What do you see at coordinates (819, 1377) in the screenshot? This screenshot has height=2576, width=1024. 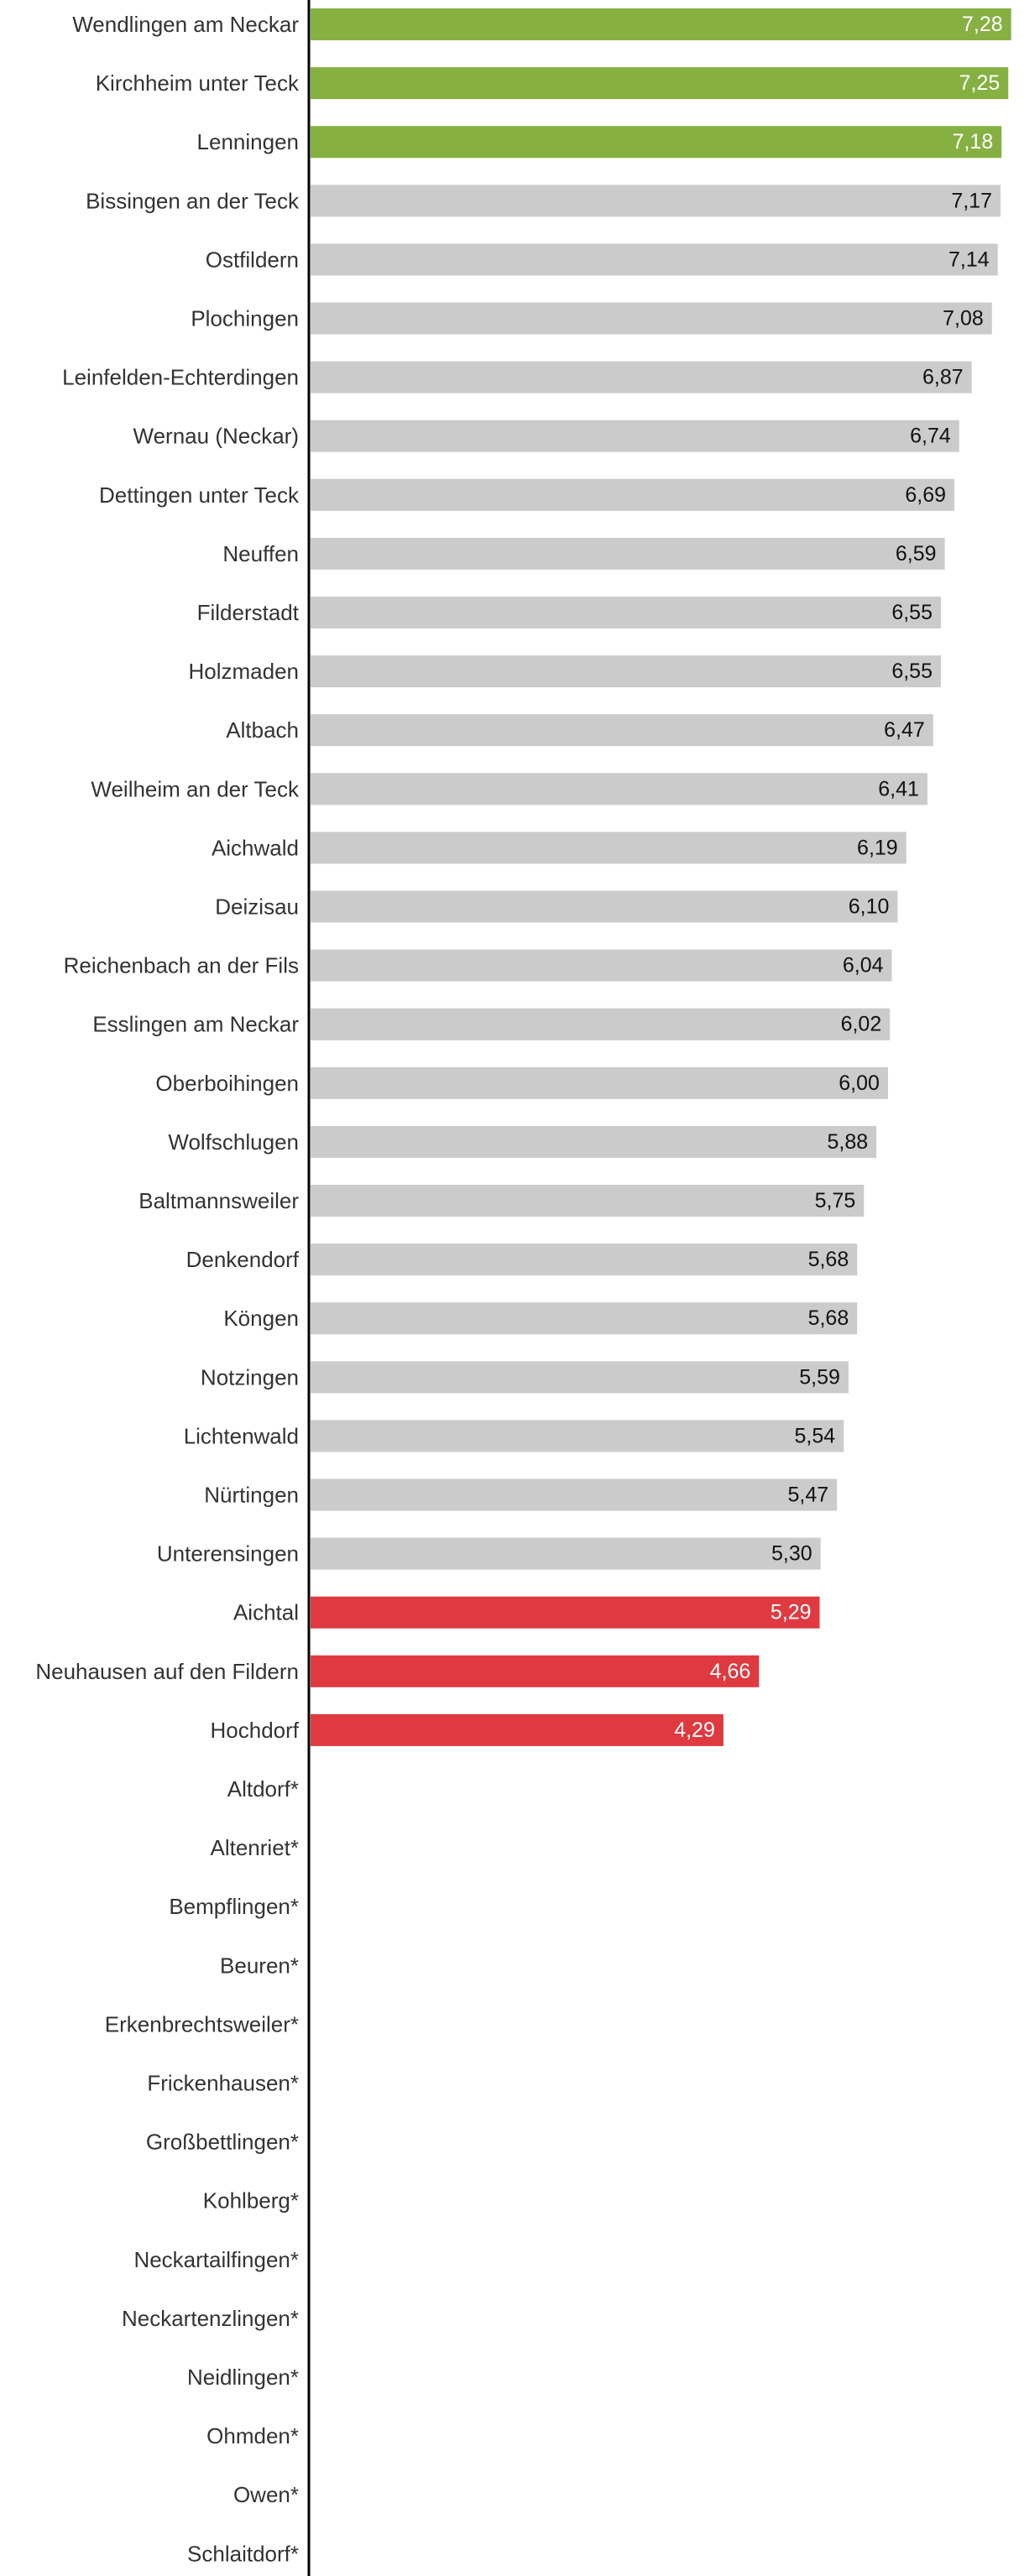 I see `value-label: 5,59` at bounding box center [819, 1377].